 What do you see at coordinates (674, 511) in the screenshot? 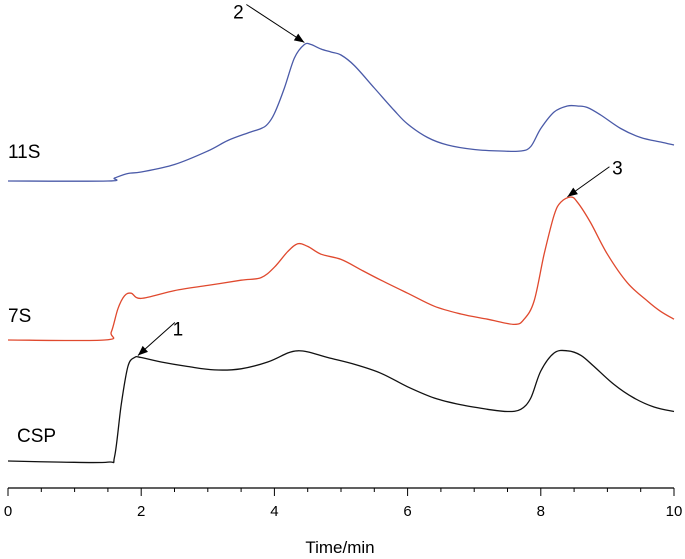
I see `x-tick-label: 10` at bounding box center [674, 511].